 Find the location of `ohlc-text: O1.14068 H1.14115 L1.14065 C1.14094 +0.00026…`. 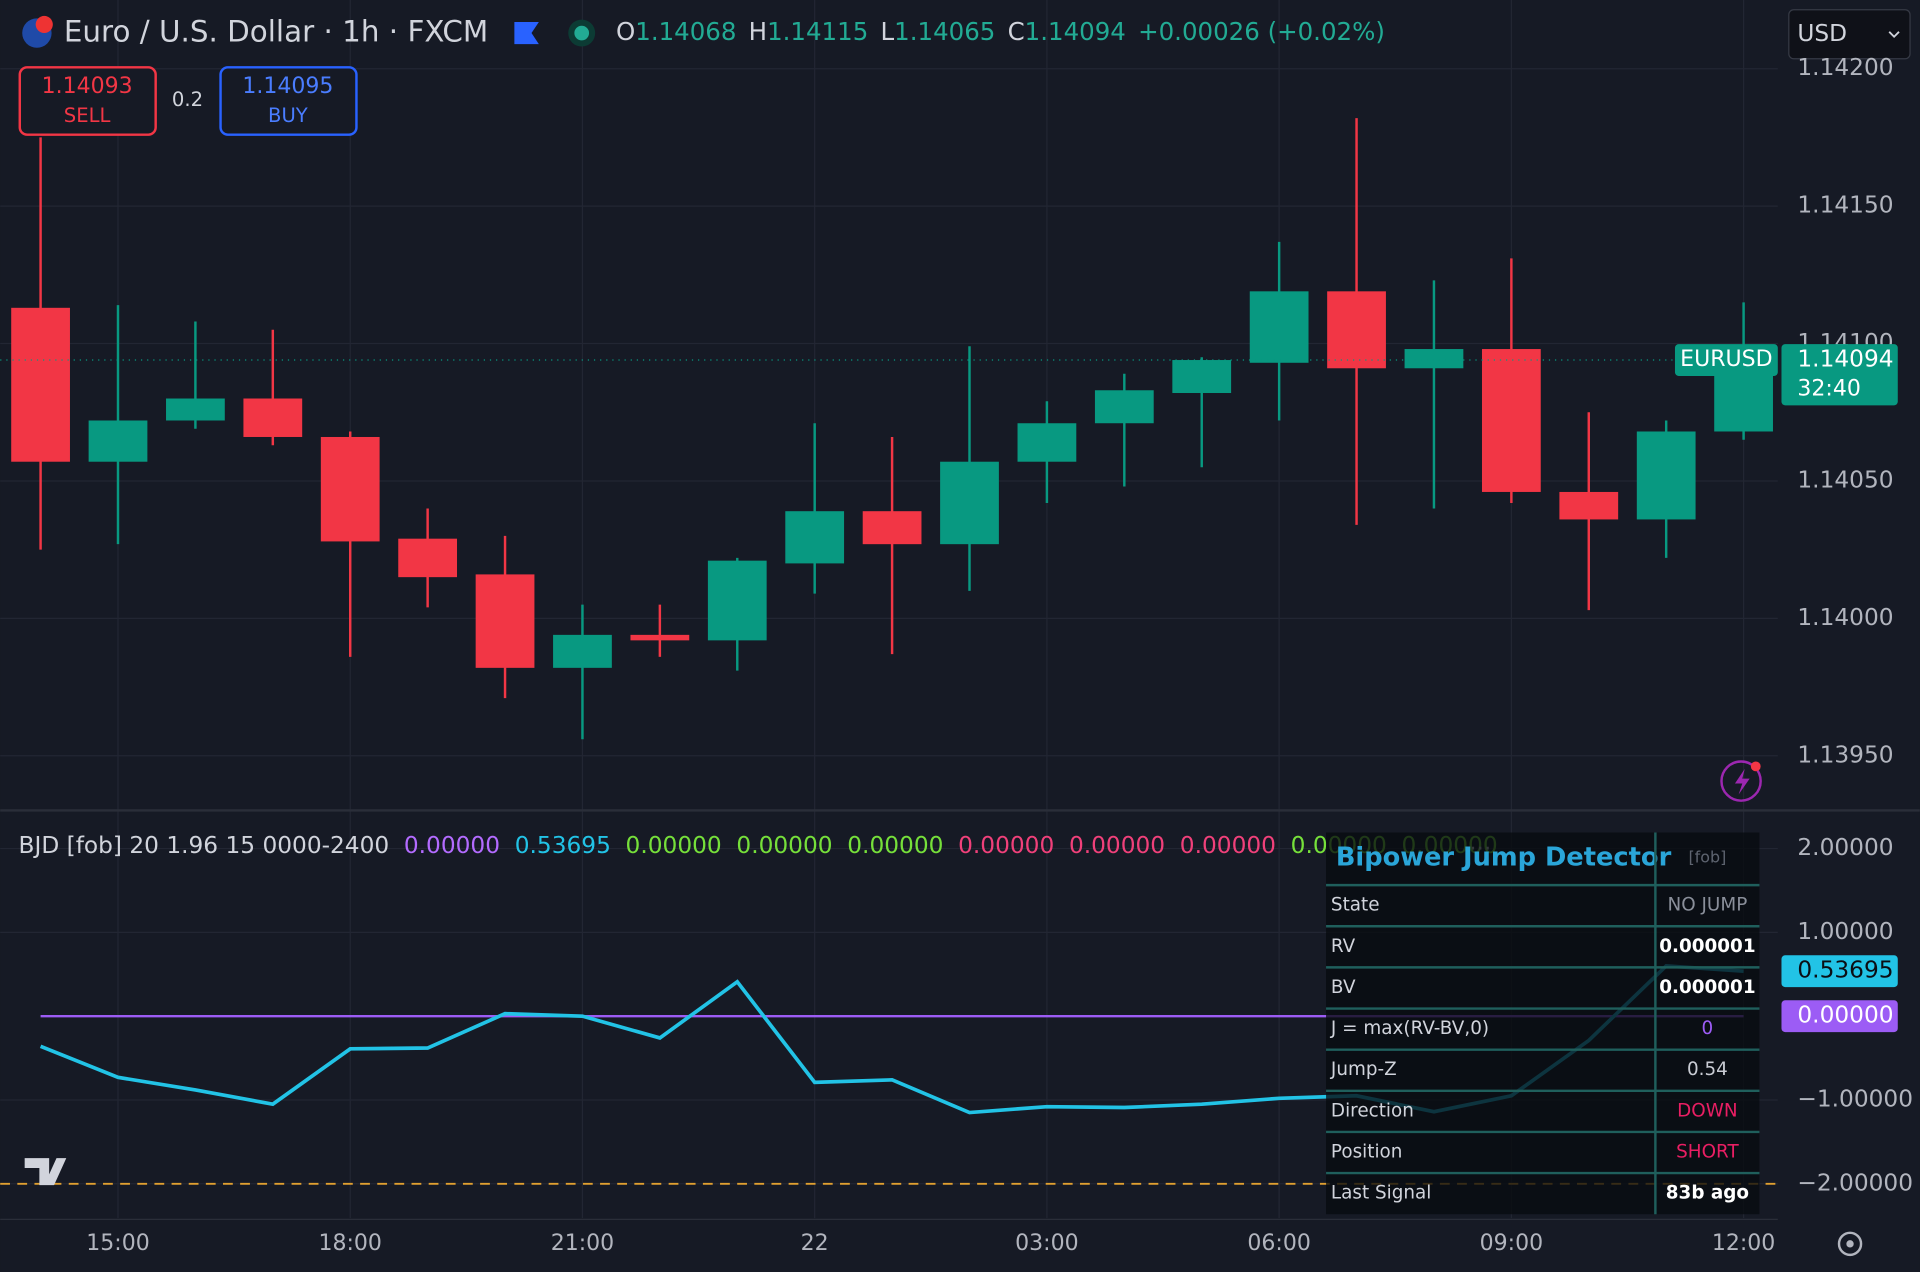

ohlc-text: O1.14068 H1.14115 L1.14065 C1.14094 +0.00026… is located at coordinates (1000, 31).